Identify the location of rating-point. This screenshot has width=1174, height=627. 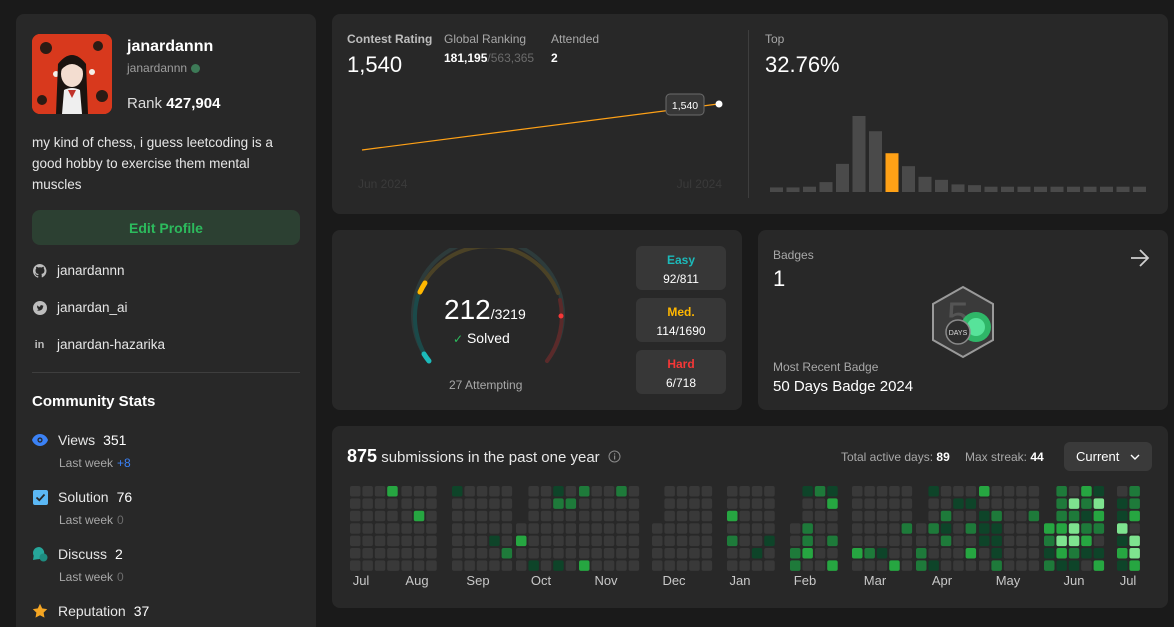
(719, 104).